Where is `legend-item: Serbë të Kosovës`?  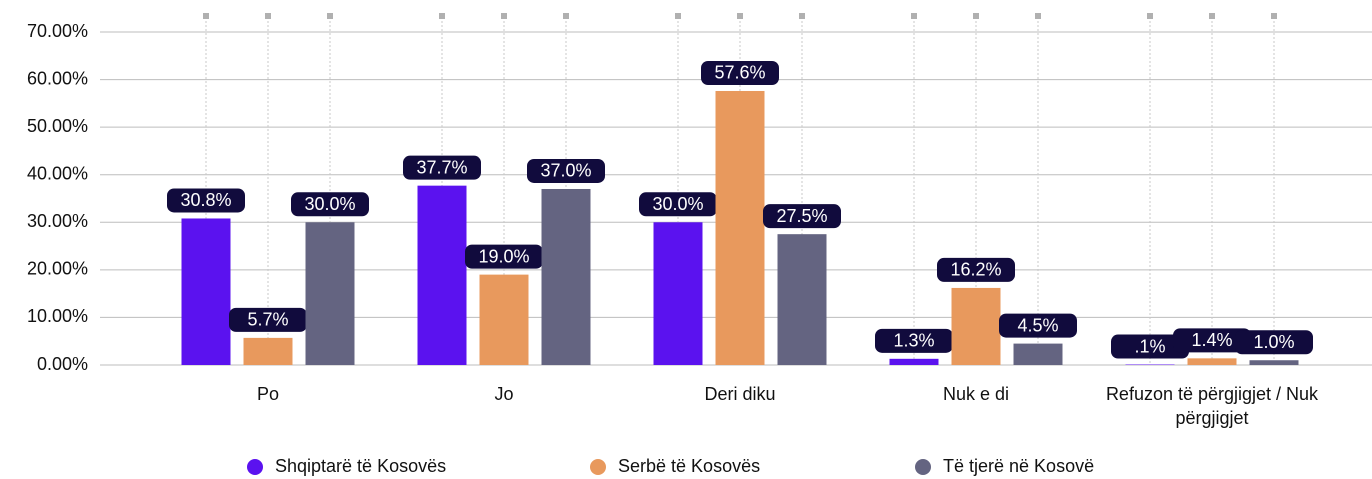 legend-item: Serbë të Kosovës is located at coordinates (675, 466).